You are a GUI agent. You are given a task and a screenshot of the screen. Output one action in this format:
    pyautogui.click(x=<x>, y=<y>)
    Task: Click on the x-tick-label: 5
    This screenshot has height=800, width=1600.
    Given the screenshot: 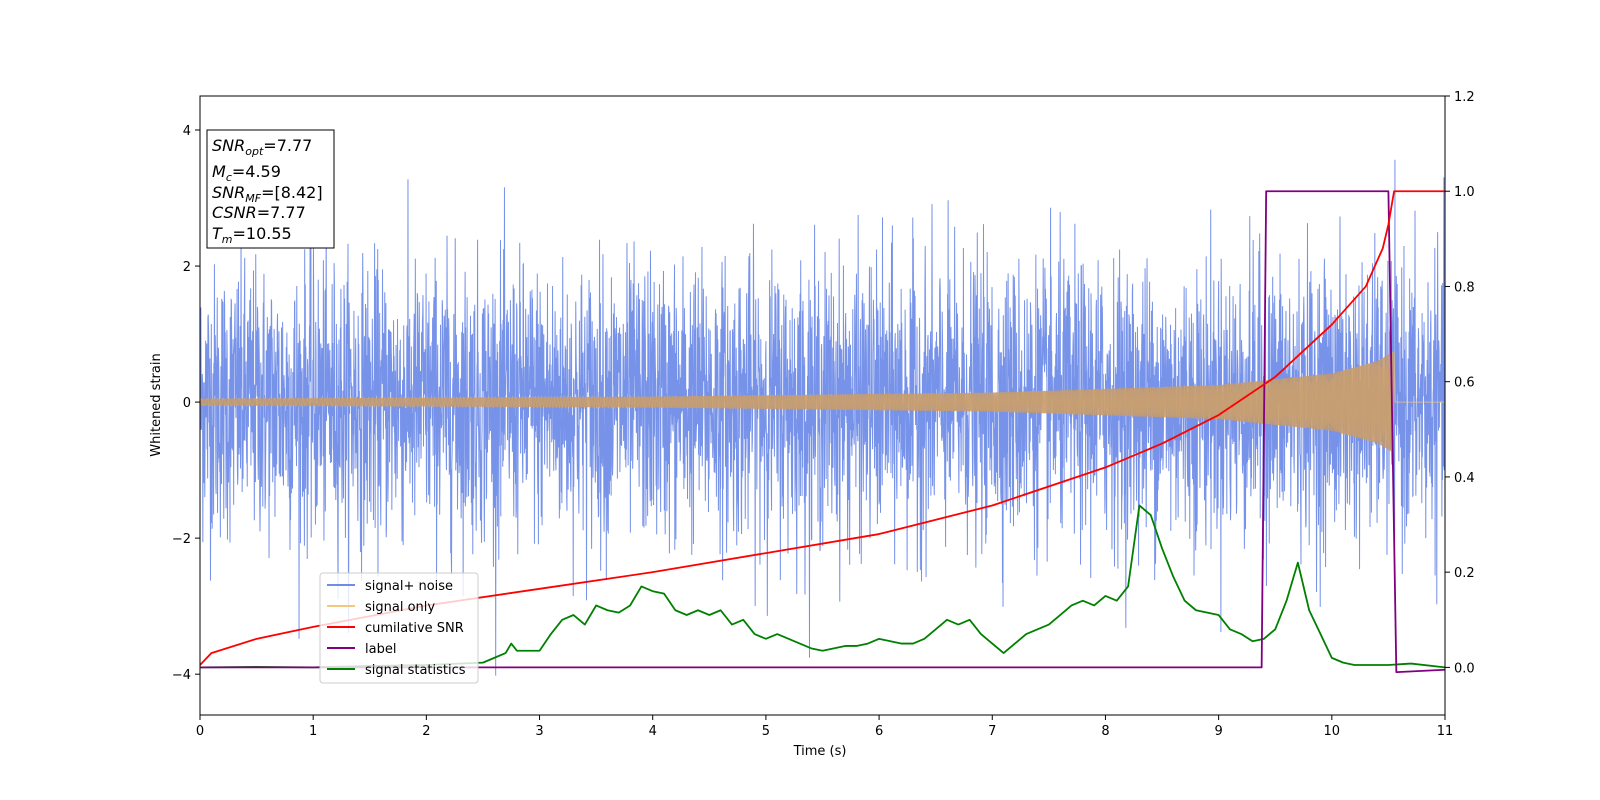 What is the action you would take?
    pyautogui.click(x=766, y=731)
    